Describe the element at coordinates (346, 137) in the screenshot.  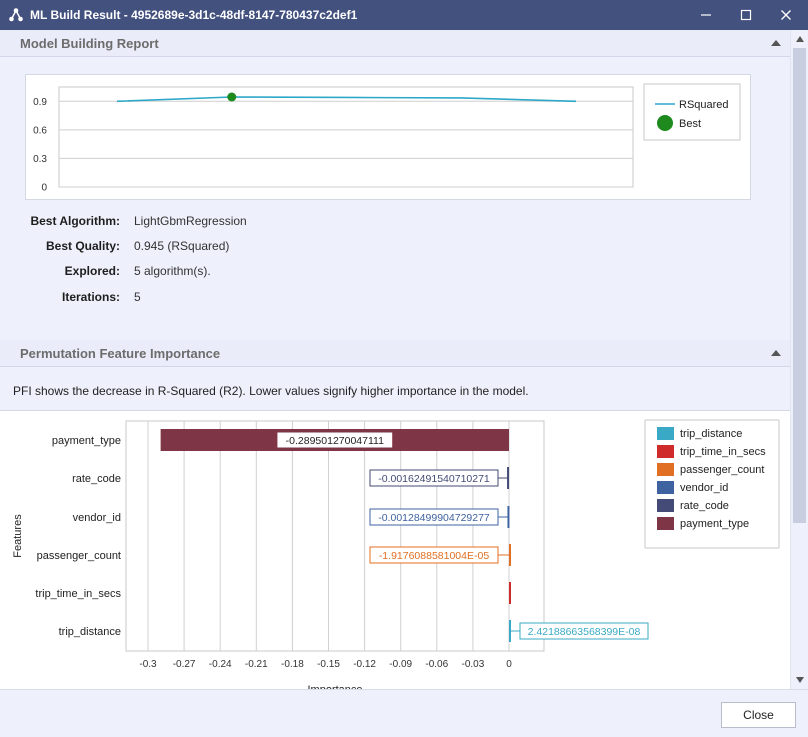
I see `plot-area` at that location.